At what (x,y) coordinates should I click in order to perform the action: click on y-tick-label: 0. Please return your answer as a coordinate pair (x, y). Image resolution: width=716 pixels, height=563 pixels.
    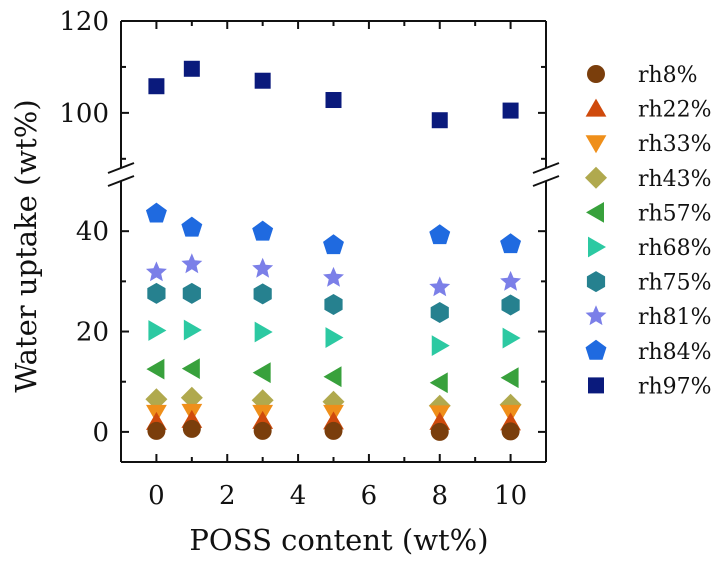
    Looking at the image, I should click on (100, 433).